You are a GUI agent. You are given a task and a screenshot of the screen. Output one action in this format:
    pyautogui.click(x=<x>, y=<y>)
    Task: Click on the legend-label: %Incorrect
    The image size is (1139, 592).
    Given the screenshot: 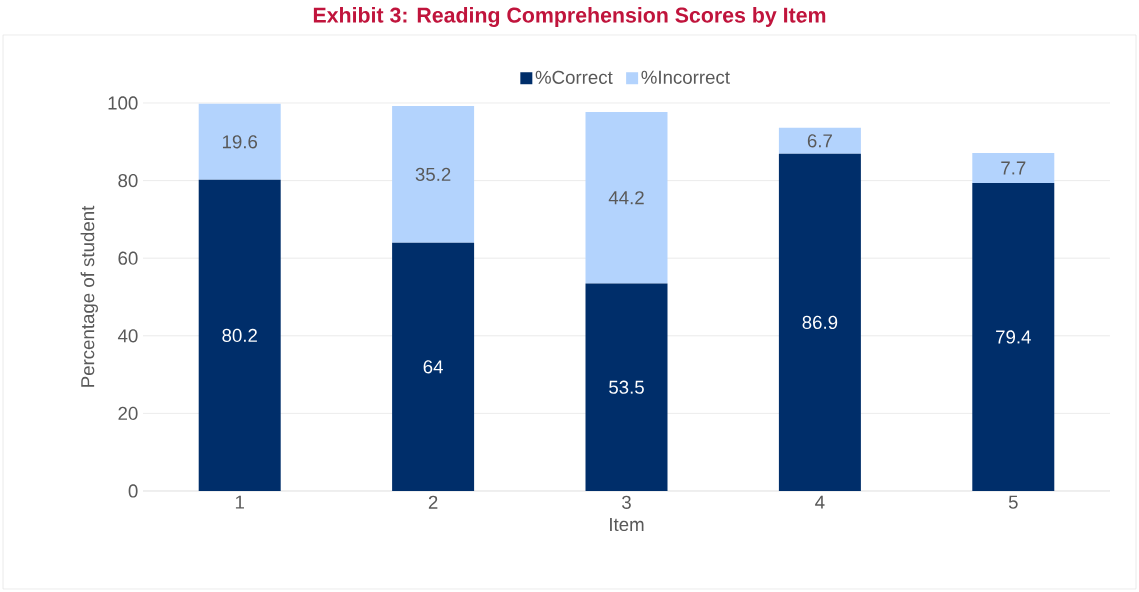 What is the action you would take?
    pyautogui.click(x=685, y=77)
    